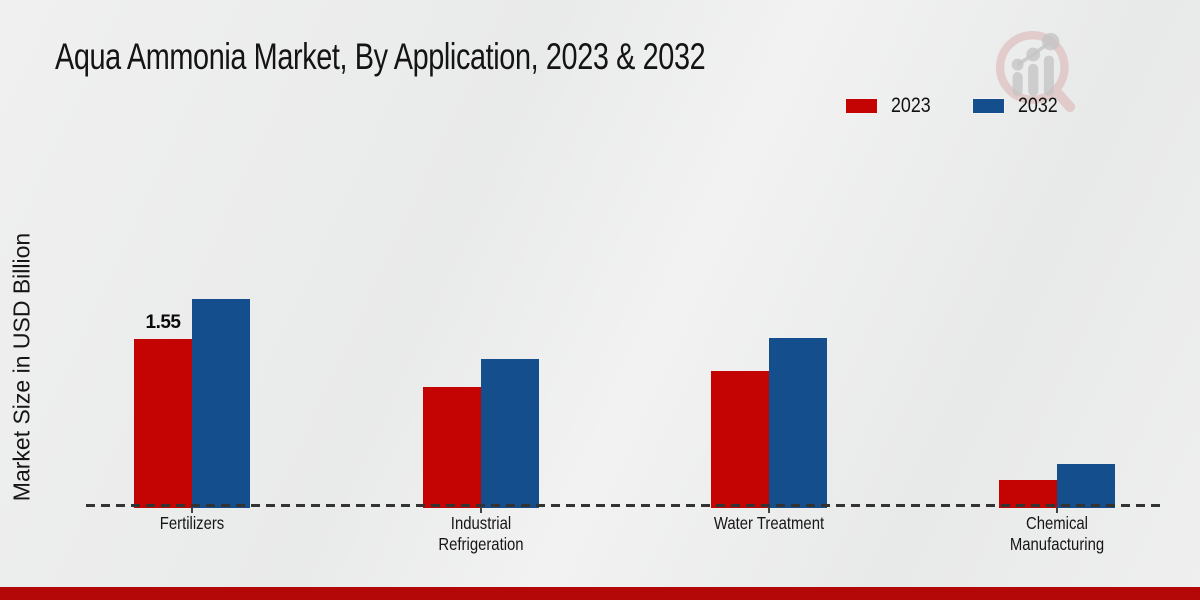 The height and width of the screenshot is (600, 1200). Describe the element at coordinates (988, 106) in the screenshot. I see `legend-swatch-2032` at that location.